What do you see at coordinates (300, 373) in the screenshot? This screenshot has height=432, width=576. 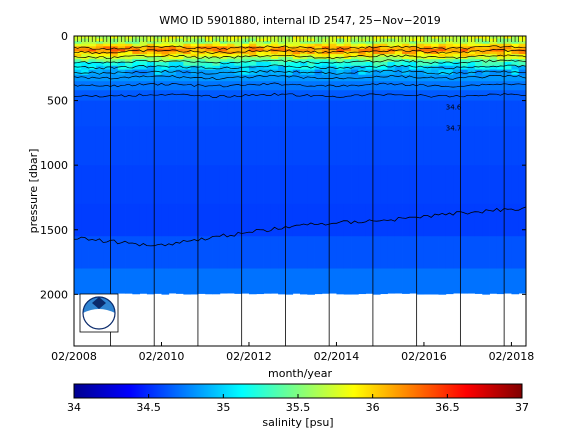 I see `x-axis-label: month/year` at bounding box center [300, 373].